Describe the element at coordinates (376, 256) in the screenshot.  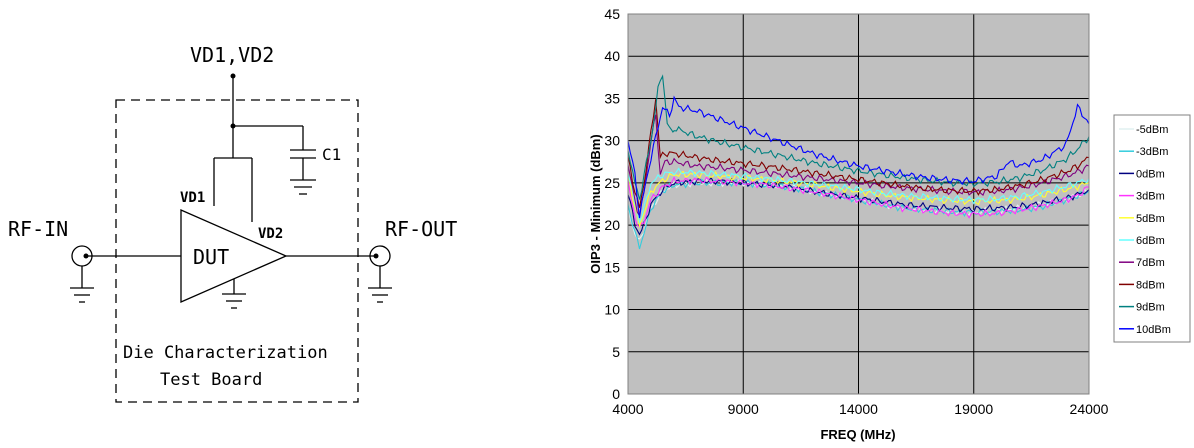
I see `rf-out-pin-dot` at that location.